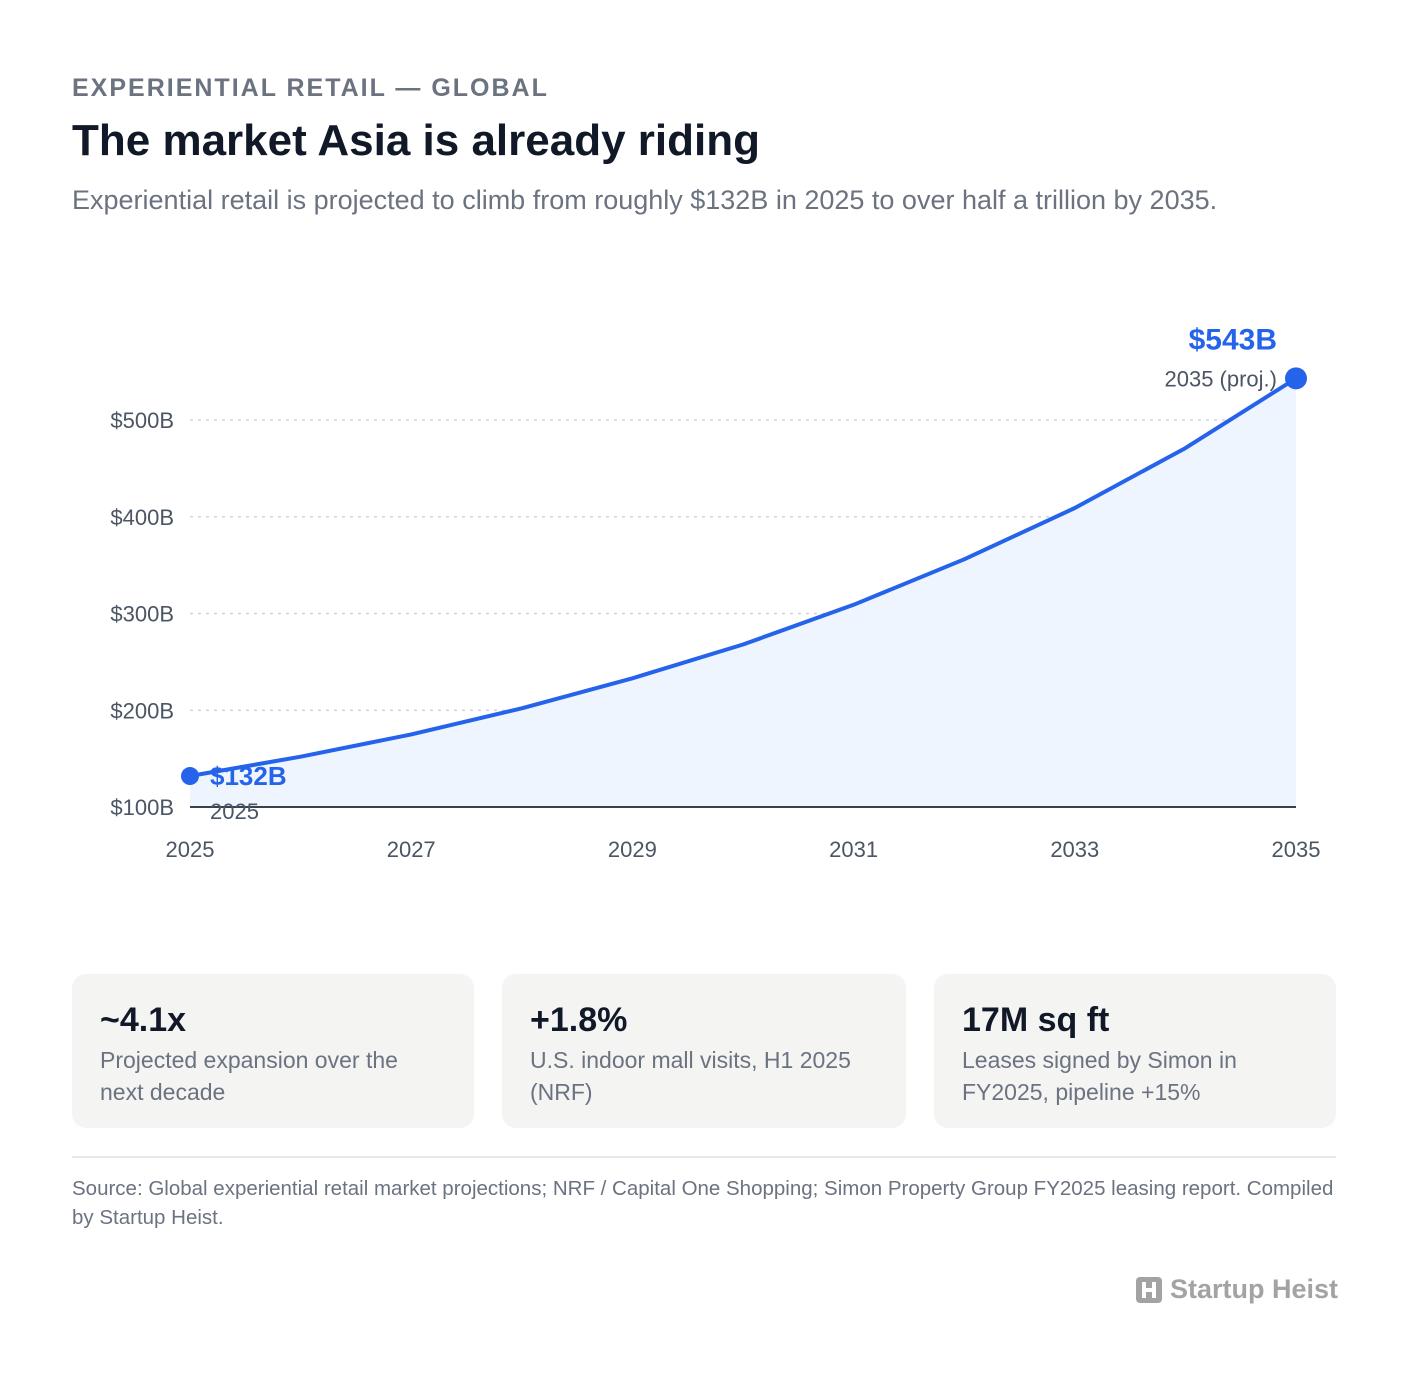  Describe the element at coordinates (1253, 1289) in the screenshot. I see `brand-name: Startup Heist` at that location.